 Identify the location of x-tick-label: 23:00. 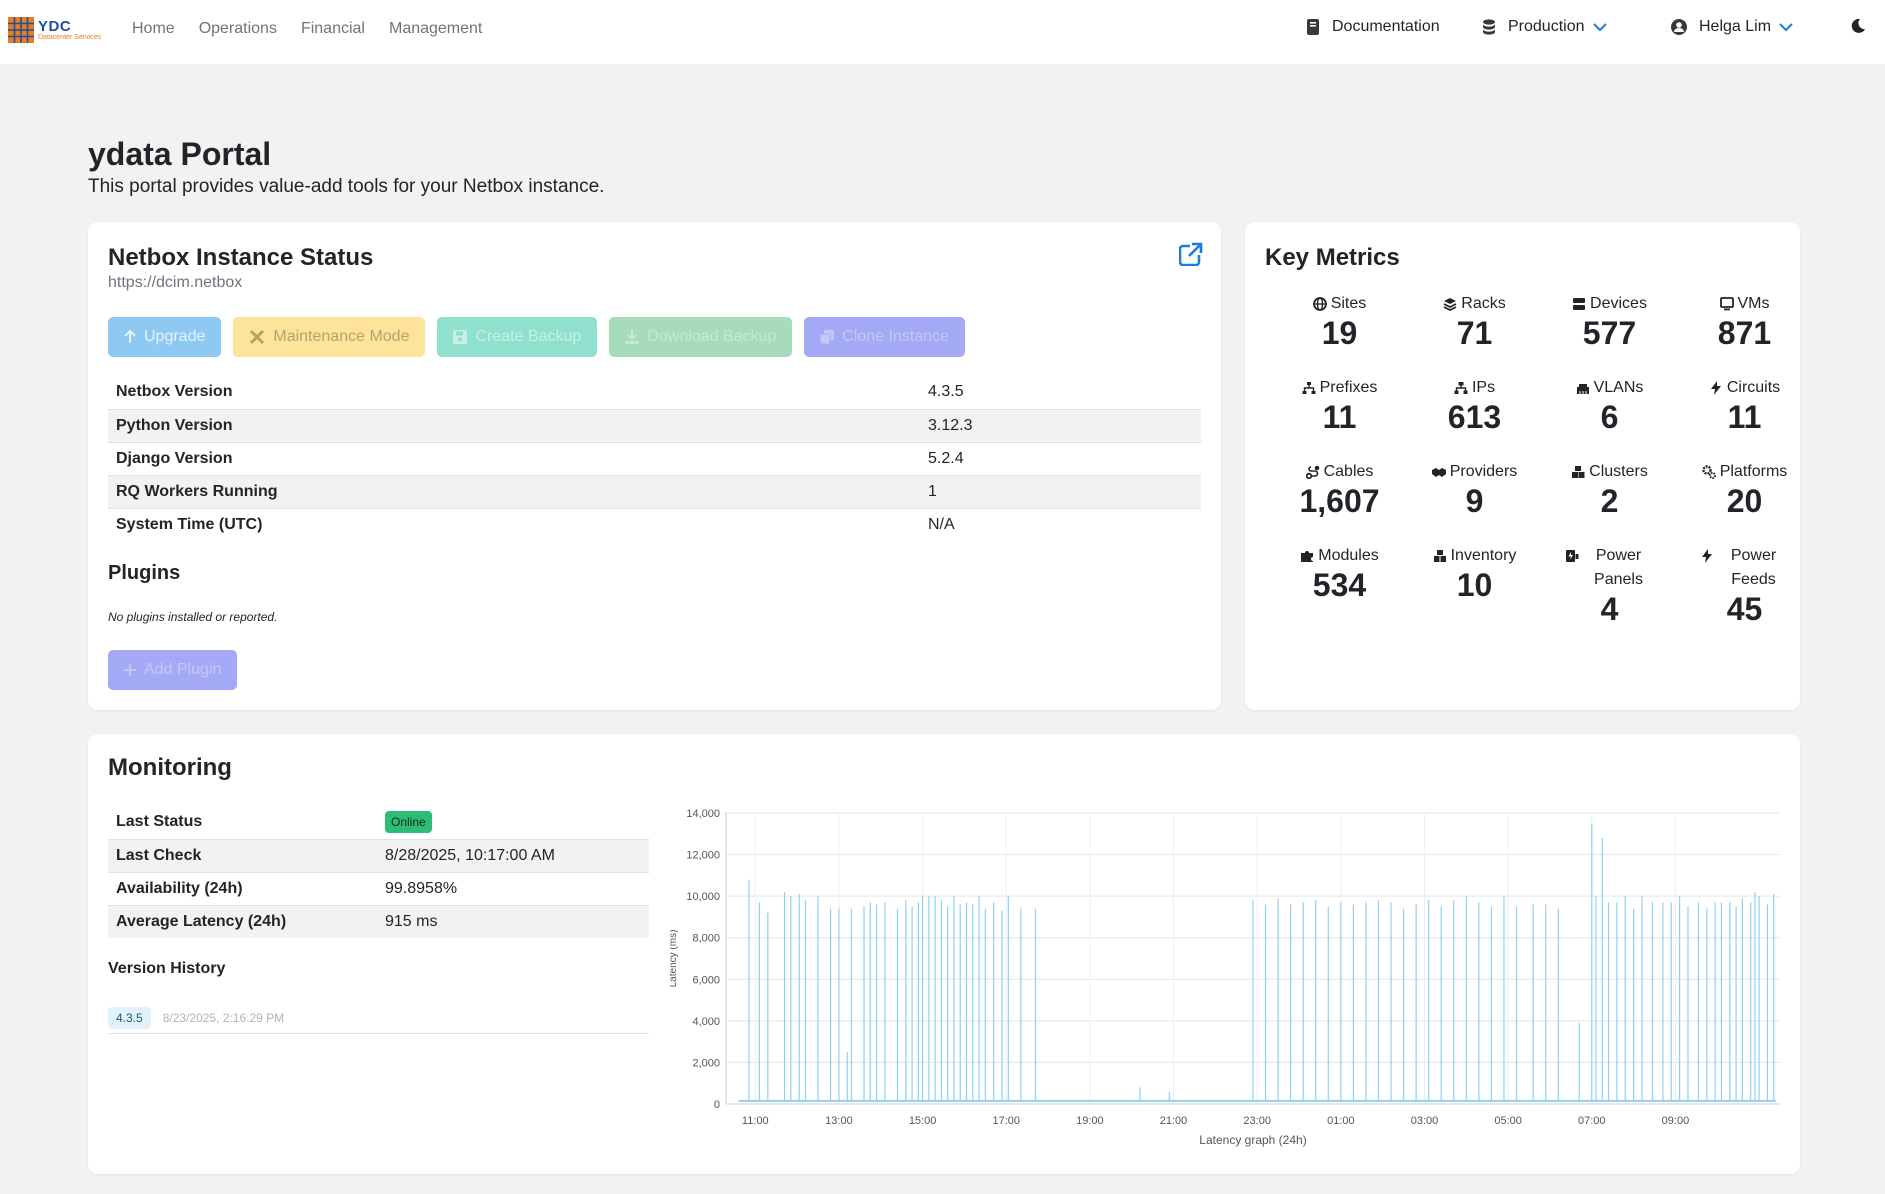
(1257, 1121).